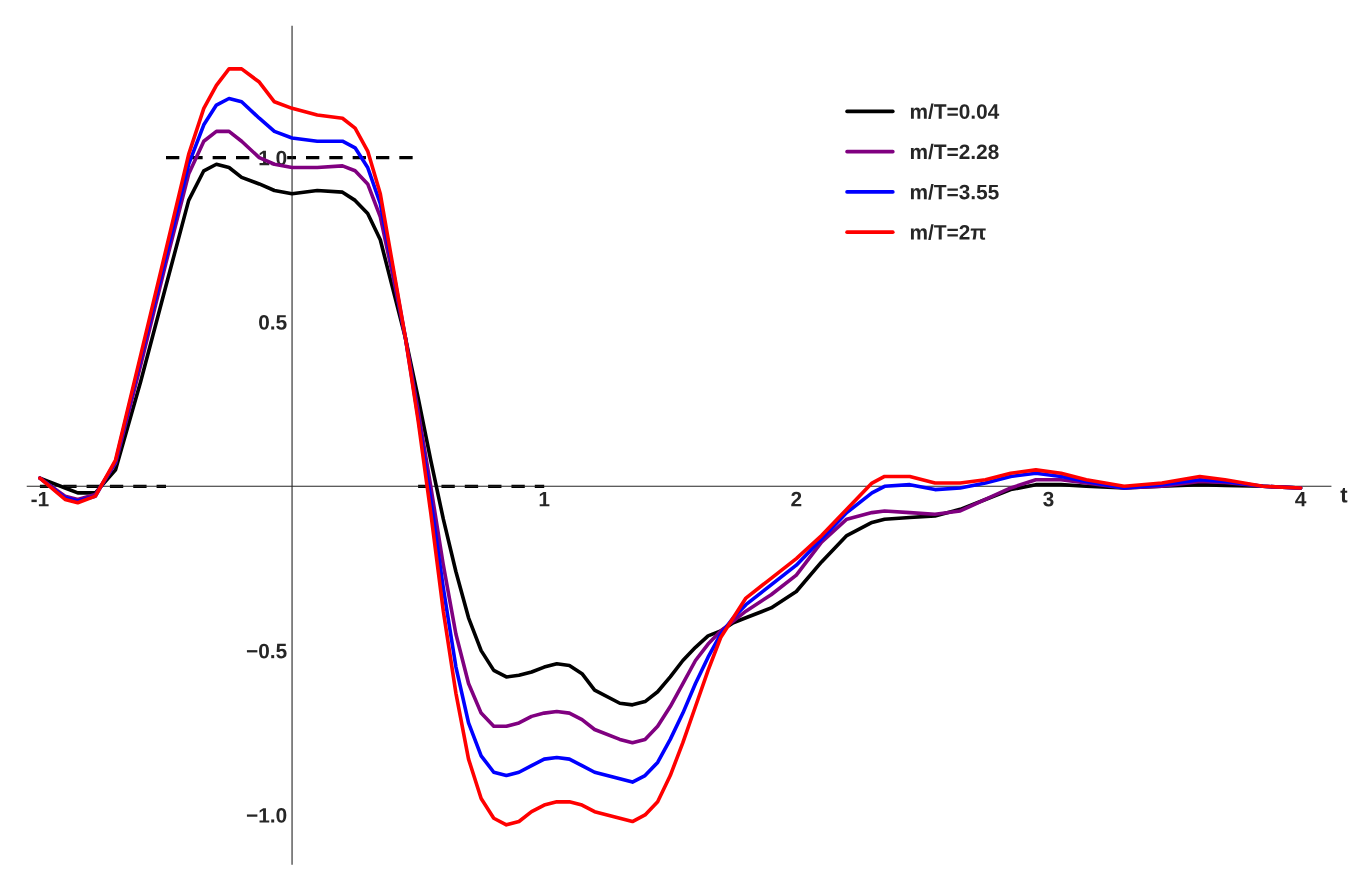 This screenshot has height=873, width=1365. I want to click on legend-label: m/T=2π, so click(948, 232).